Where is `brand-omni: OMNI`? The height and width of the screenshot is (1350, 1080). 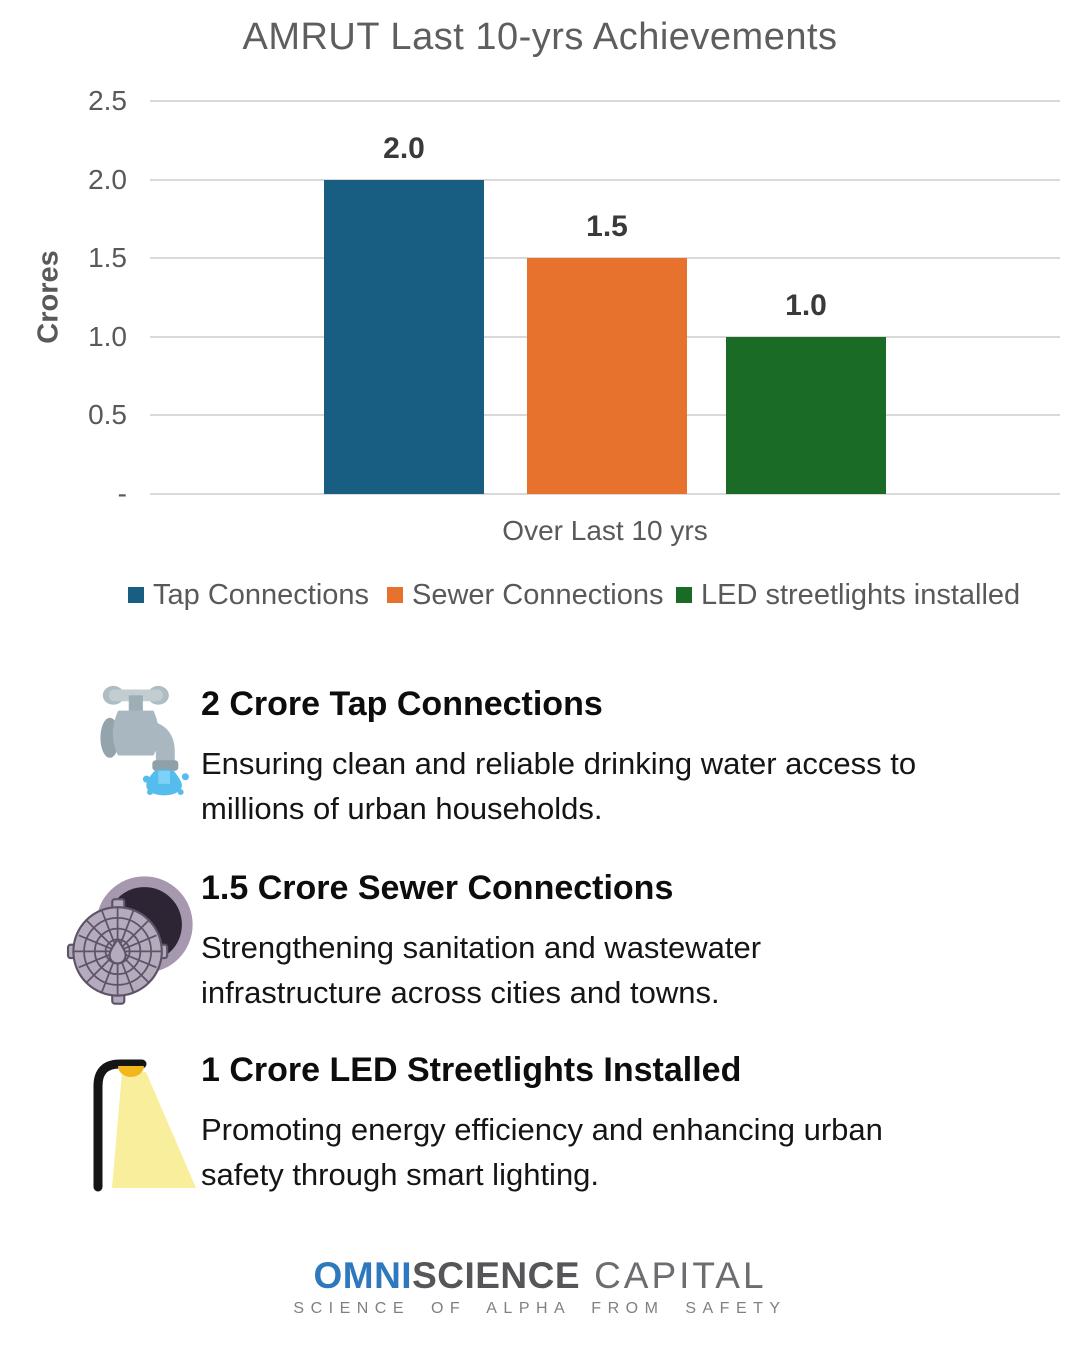 brand-omni: OMNI is located at coordinates (363, 1275).